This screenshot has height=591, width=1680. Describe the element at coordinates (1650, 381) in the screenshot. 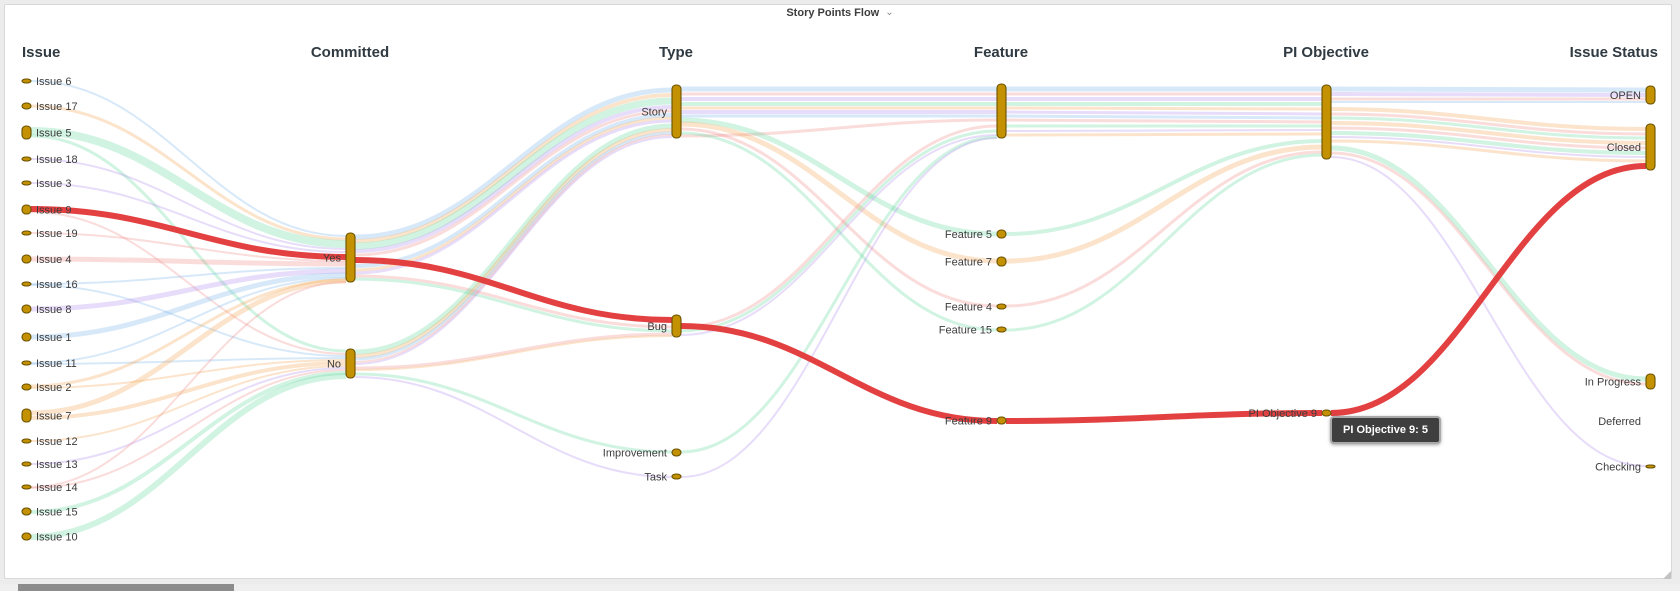

I see `sankey-node-in-progress` at that location.